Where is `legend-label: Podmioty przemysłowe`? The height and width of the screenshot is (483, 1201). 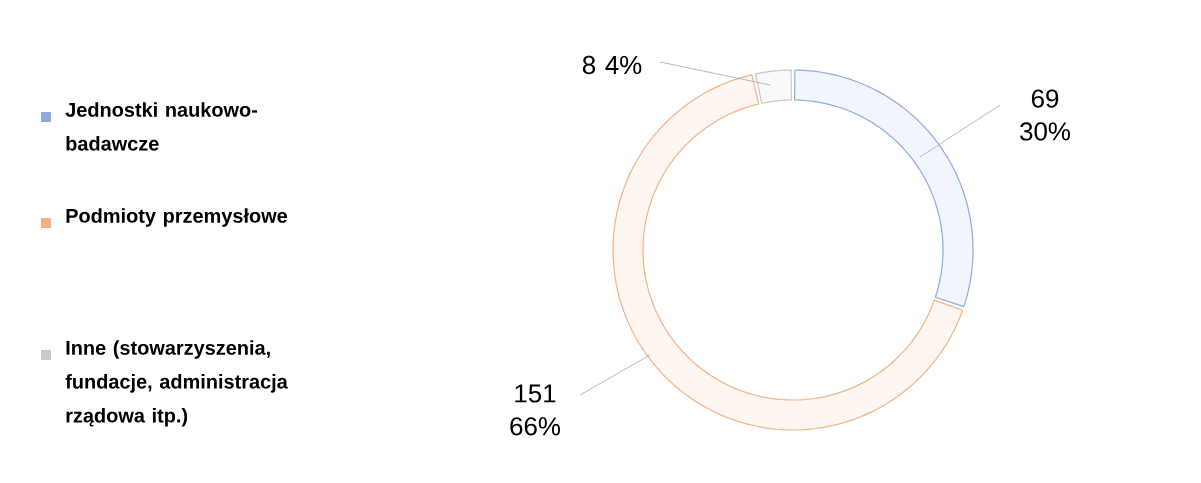
legend-label: Podmioty przemysłowe is located at coordinates (177, 217).